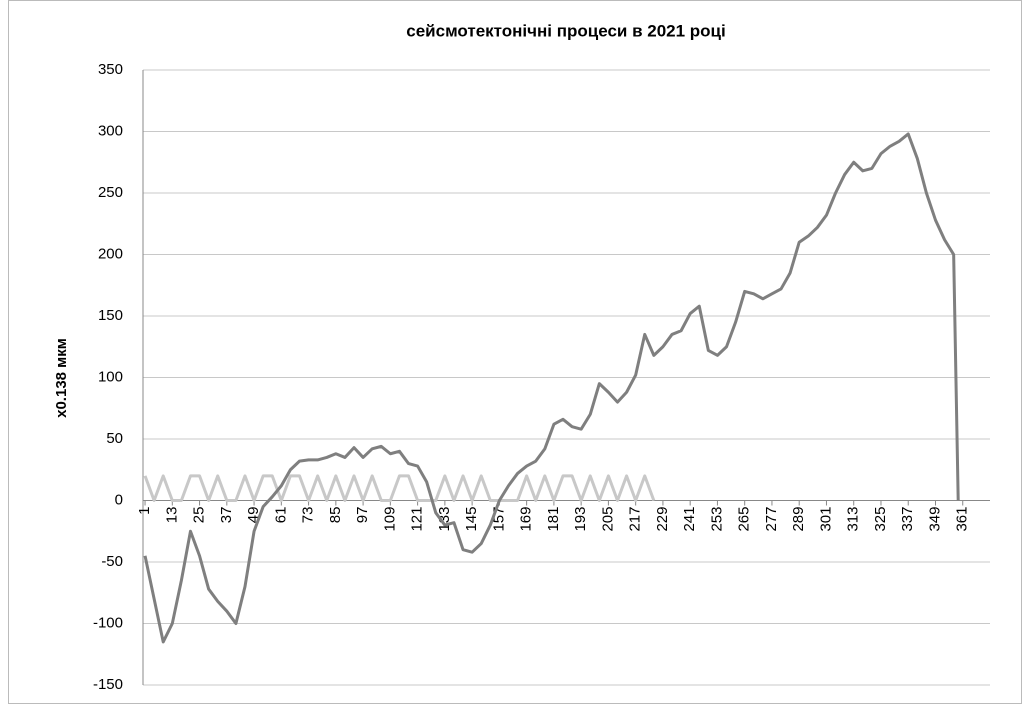 The image size is (1030, 709). What do you see at coordinates (389, 519) in the screenshot?
I see `x-tick-label: 109` at bounding box center [389, 519].